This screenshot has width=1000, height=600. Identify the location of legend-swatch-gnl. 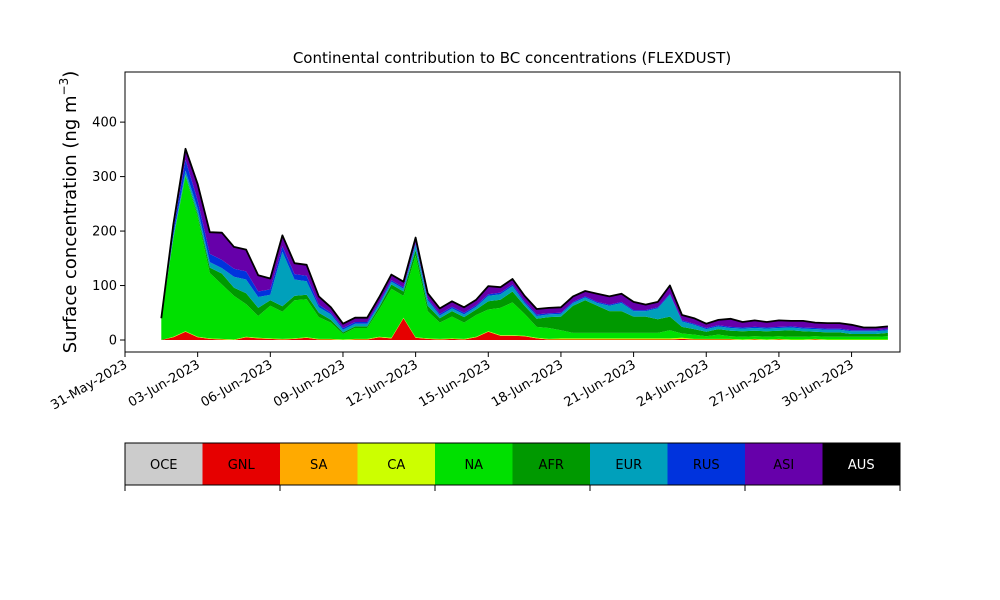
(241, 464).